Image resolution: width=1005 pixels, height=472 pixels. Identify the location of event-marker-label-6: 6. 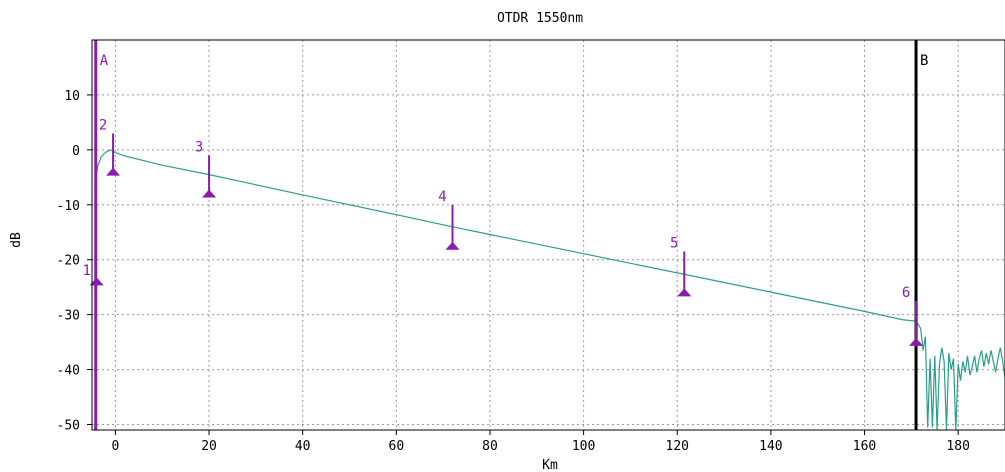
(906, 293).